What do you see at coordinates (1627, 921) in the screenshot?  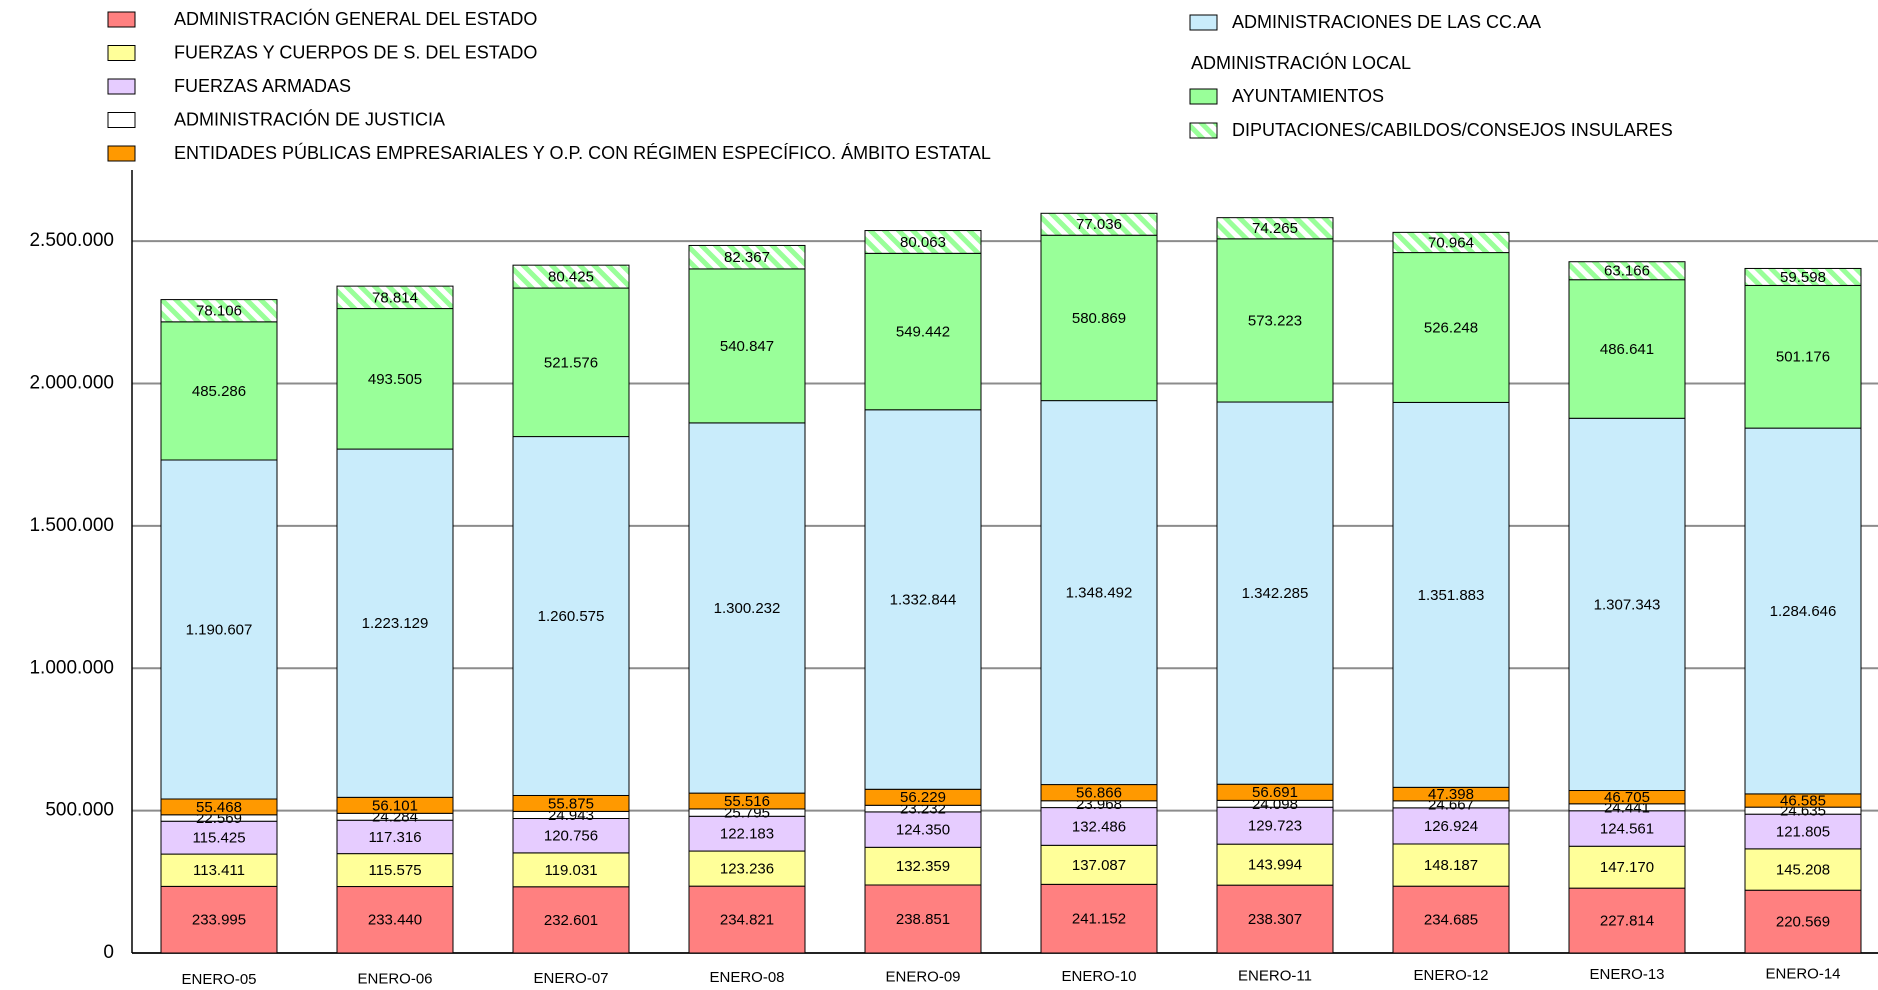 I see `data-label: 227.814` at bounding box center [1627, 921].